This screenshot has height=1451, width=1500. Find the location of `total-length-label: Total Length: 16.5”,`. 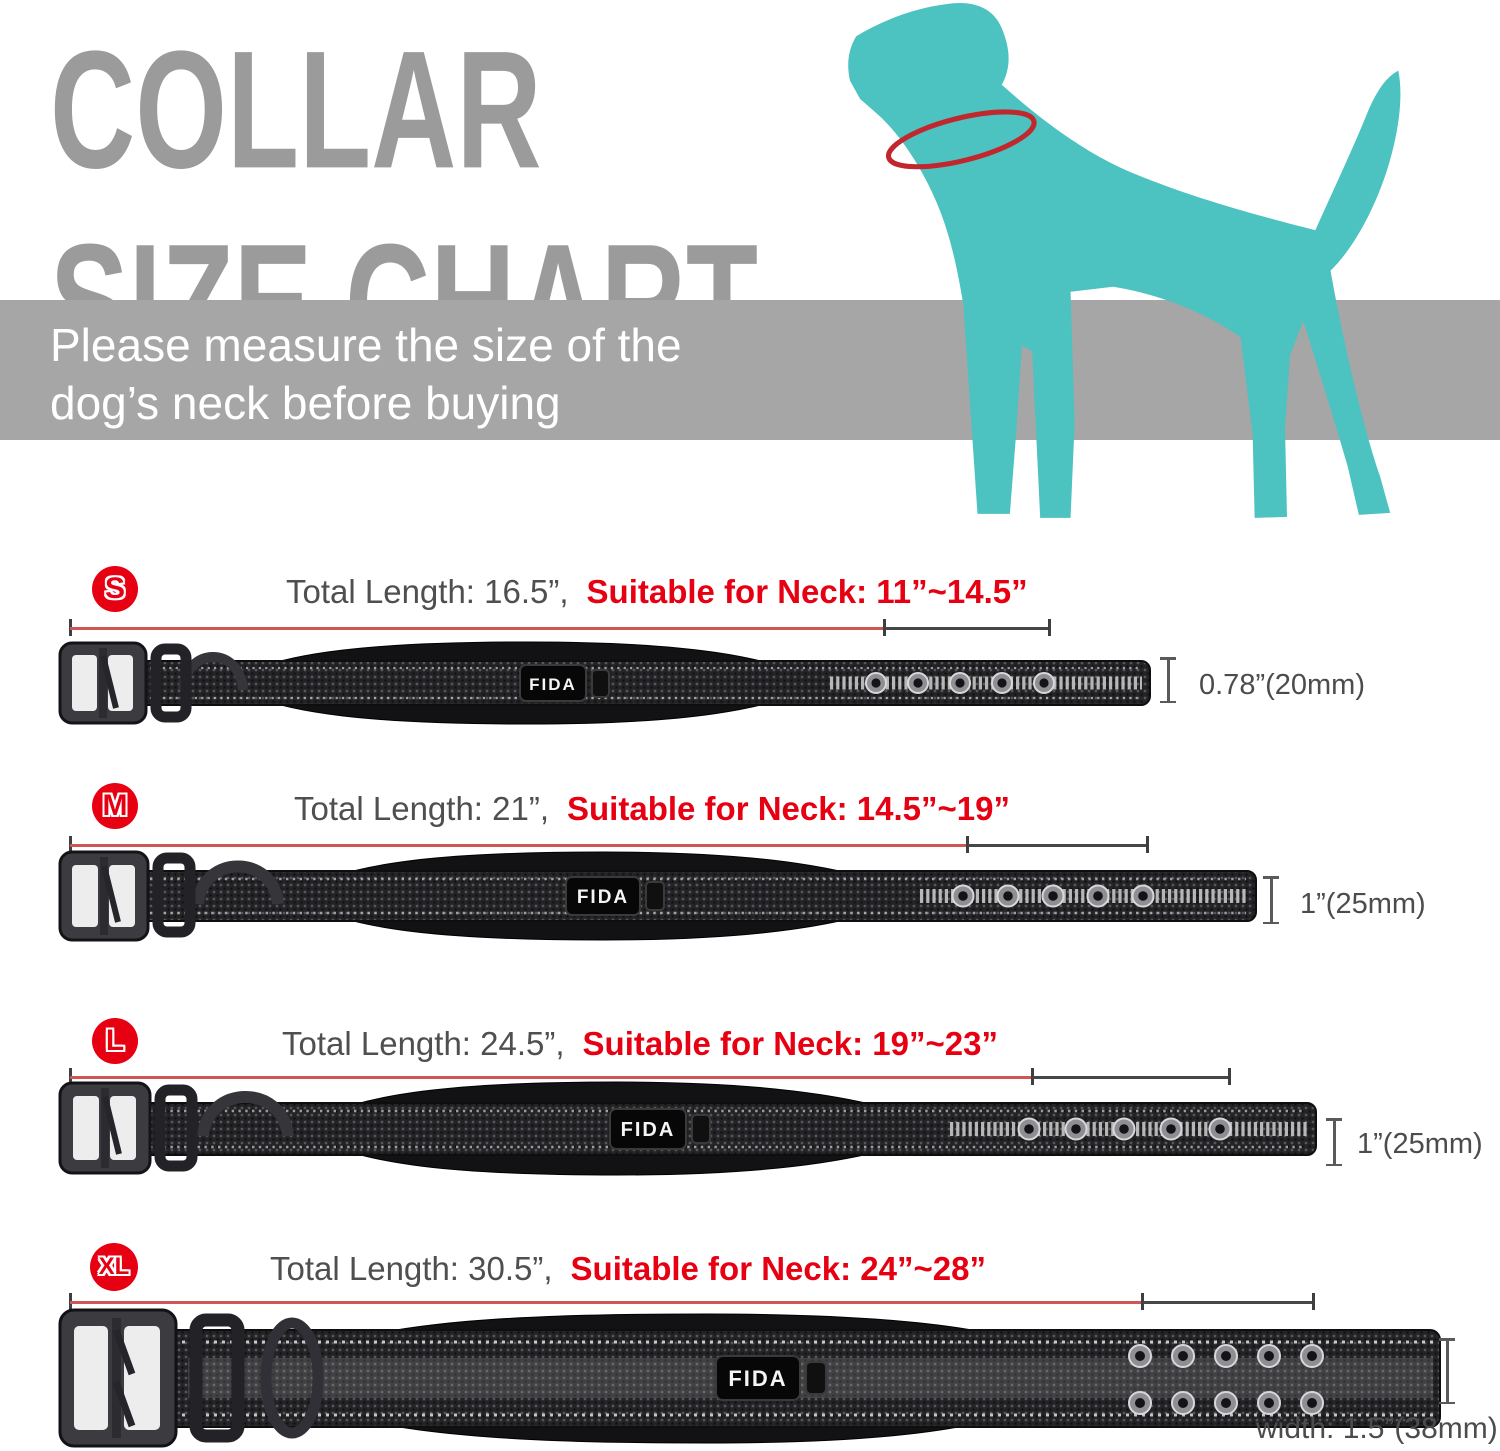

total-length-label: Total Length: 16.5”, is located at coordinates (427, 591).